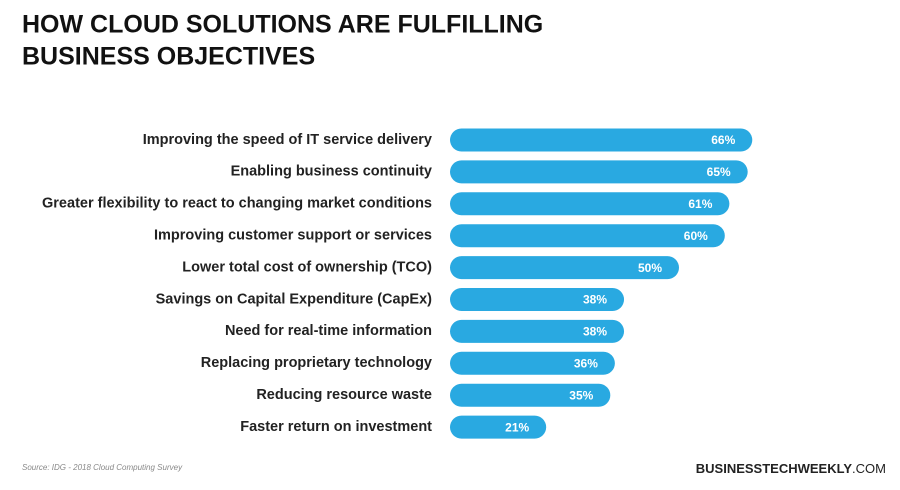 This screenshot has width=900, height=490. What do you see at coordinates (581, 395) in the screenshot?
I see `value-label: 35%` at bounding box center [581, 395].